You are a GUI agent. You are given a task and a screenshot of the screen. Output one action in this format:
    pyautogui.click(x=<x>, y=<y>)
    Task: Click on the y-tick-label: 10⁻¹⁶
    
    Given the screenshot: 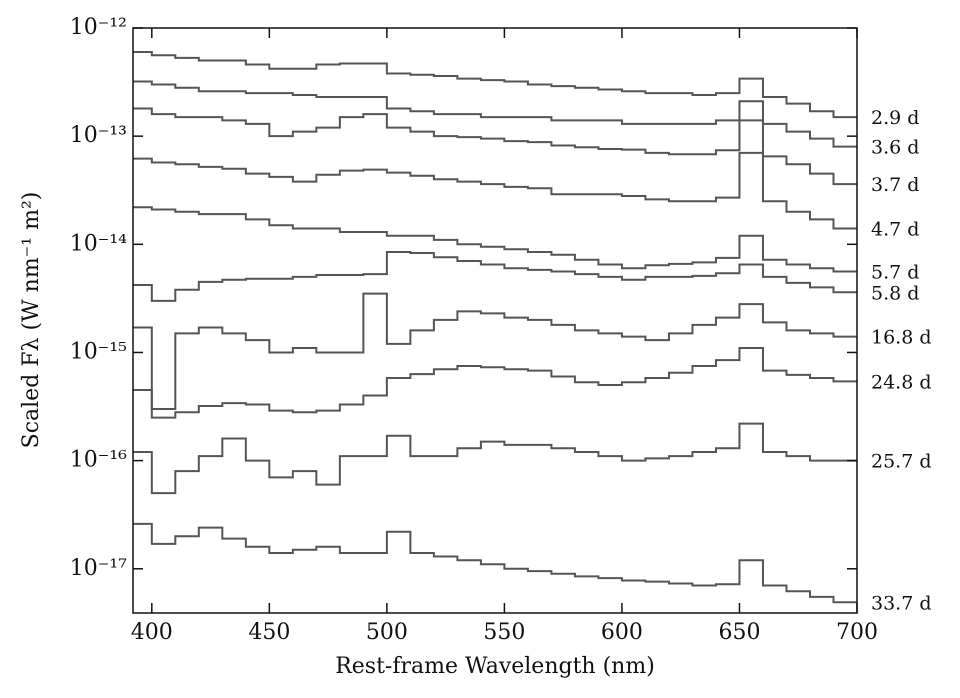 What is the action you would take?
    pyautogui.click(x=98, y=460)
    